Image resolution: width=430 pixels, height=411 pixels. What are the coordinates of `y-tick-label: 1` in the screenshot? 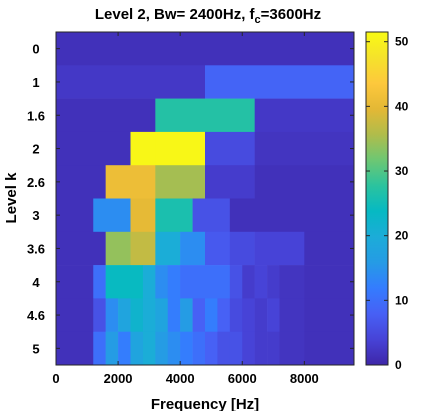 It's located at (35, 82).